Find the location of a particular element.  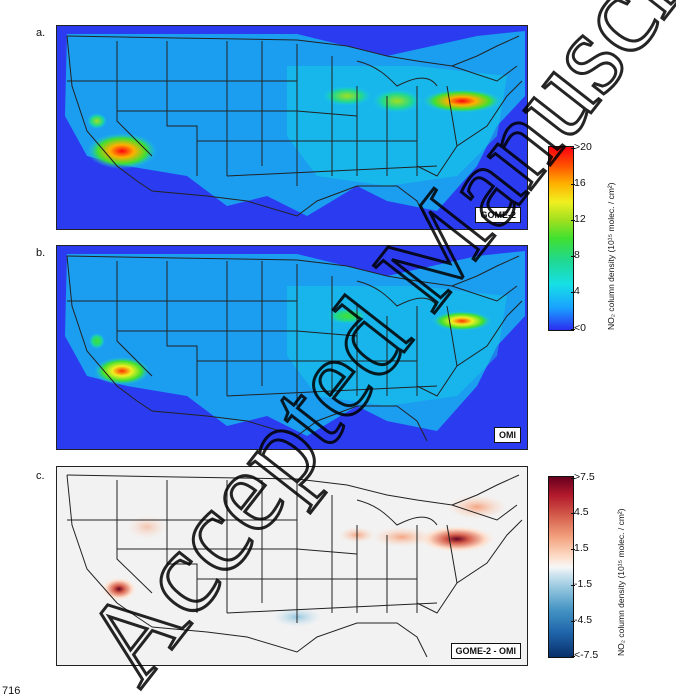

colorbar-bottom is located at coordinates (561, 567).